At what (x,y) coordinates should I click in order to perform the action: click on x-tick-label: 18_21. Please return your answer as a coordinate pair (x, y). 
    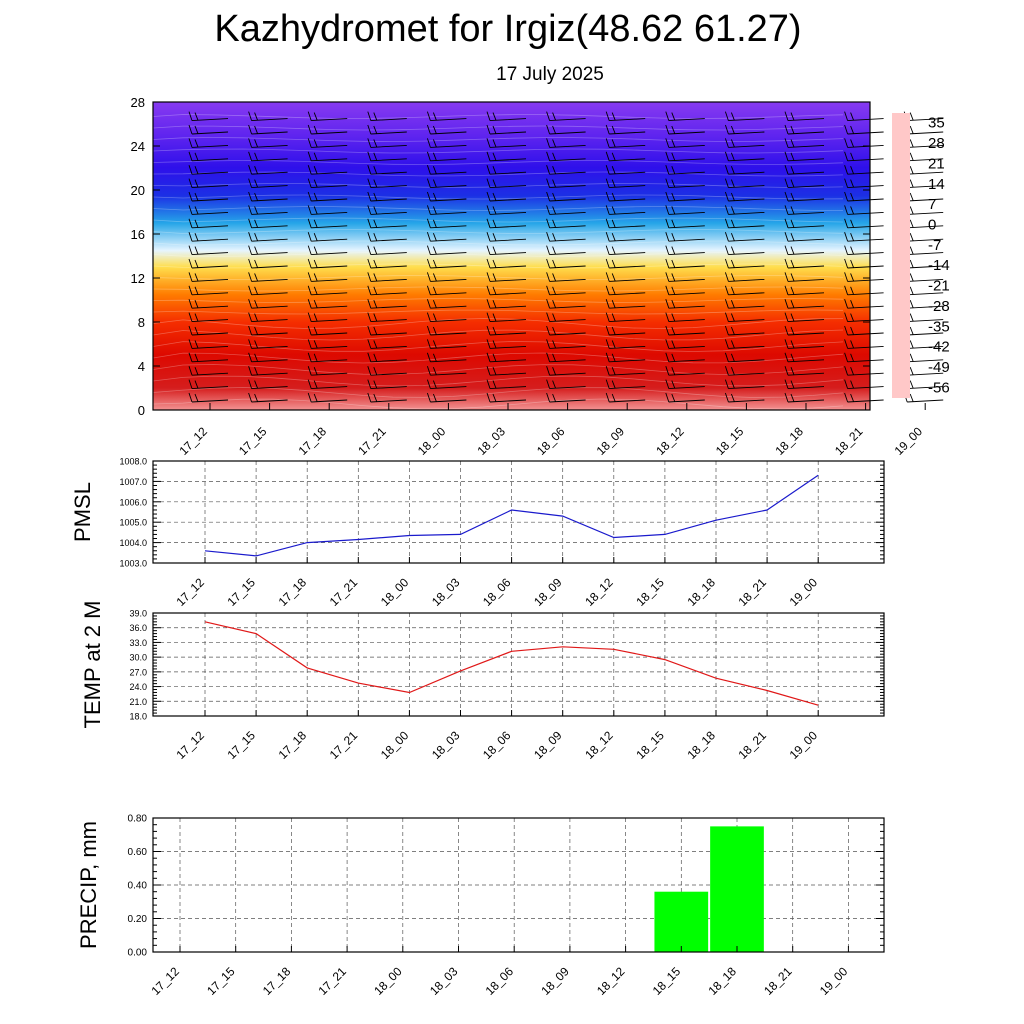
    Looking at the image, I should click on (753, 592).